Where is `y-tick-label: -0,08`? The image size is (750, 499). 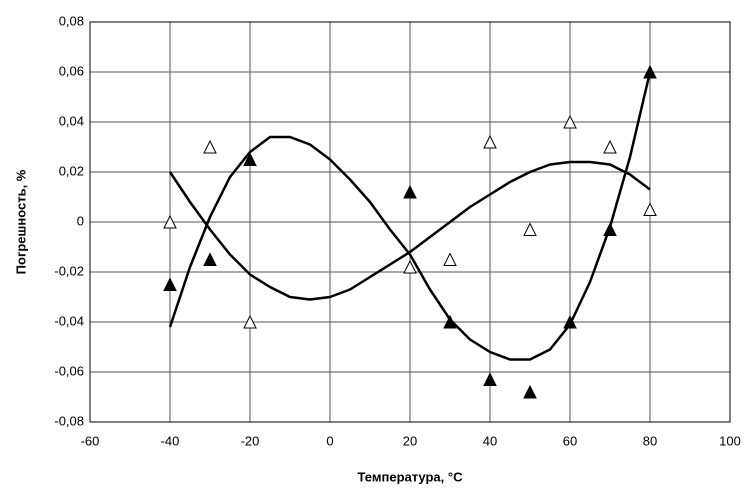 y-tick-label: -0,08 is located at coordinates (69, 420).